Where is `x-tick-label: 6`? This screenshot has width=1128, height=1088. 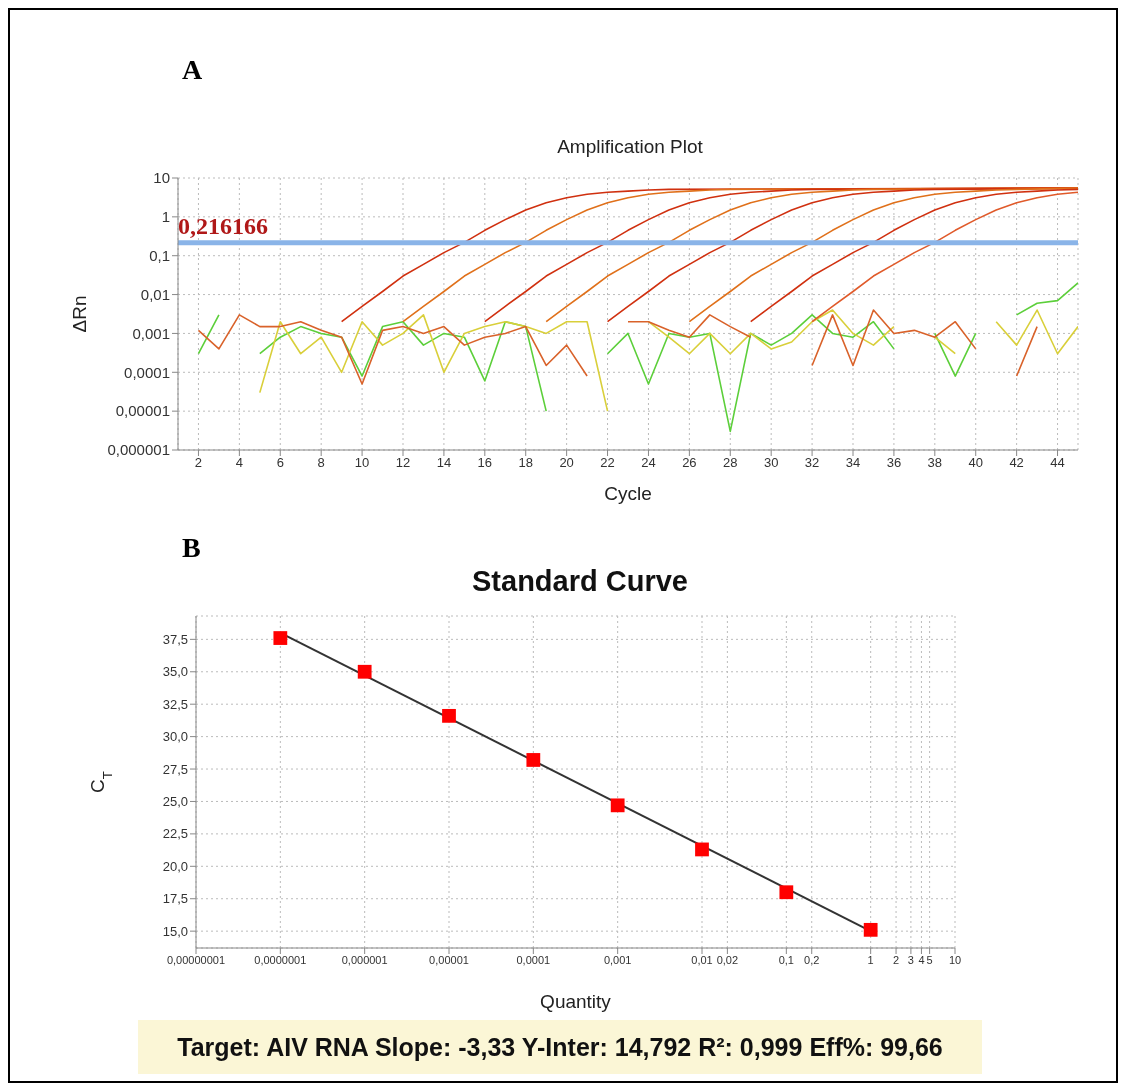
x-tick-label: 6 is located at coordinates (280, 463).